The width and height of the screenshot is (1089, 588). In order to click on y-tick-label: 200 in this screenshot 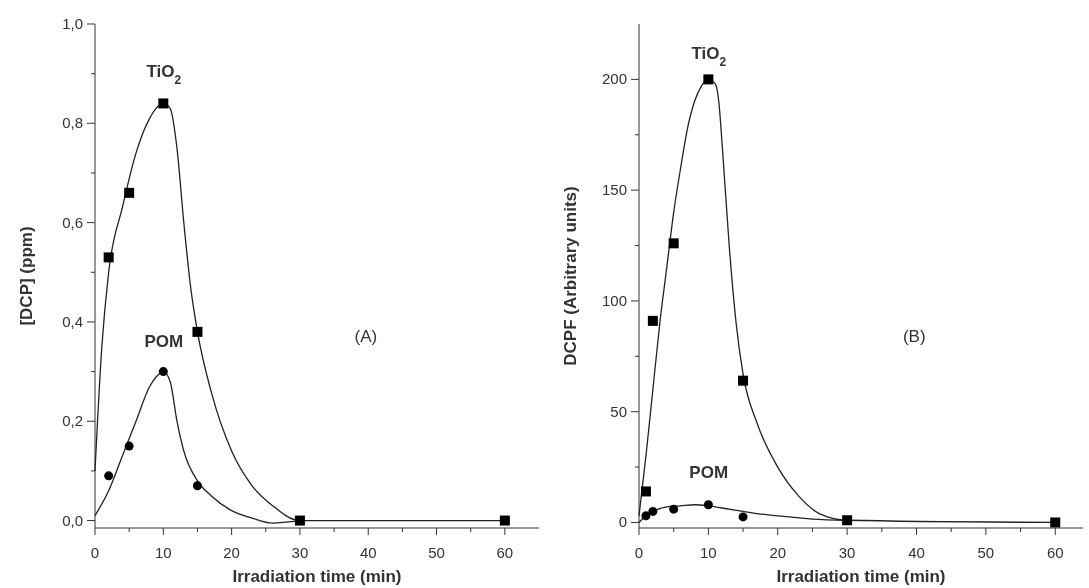, I will do `click(614, 79)`.